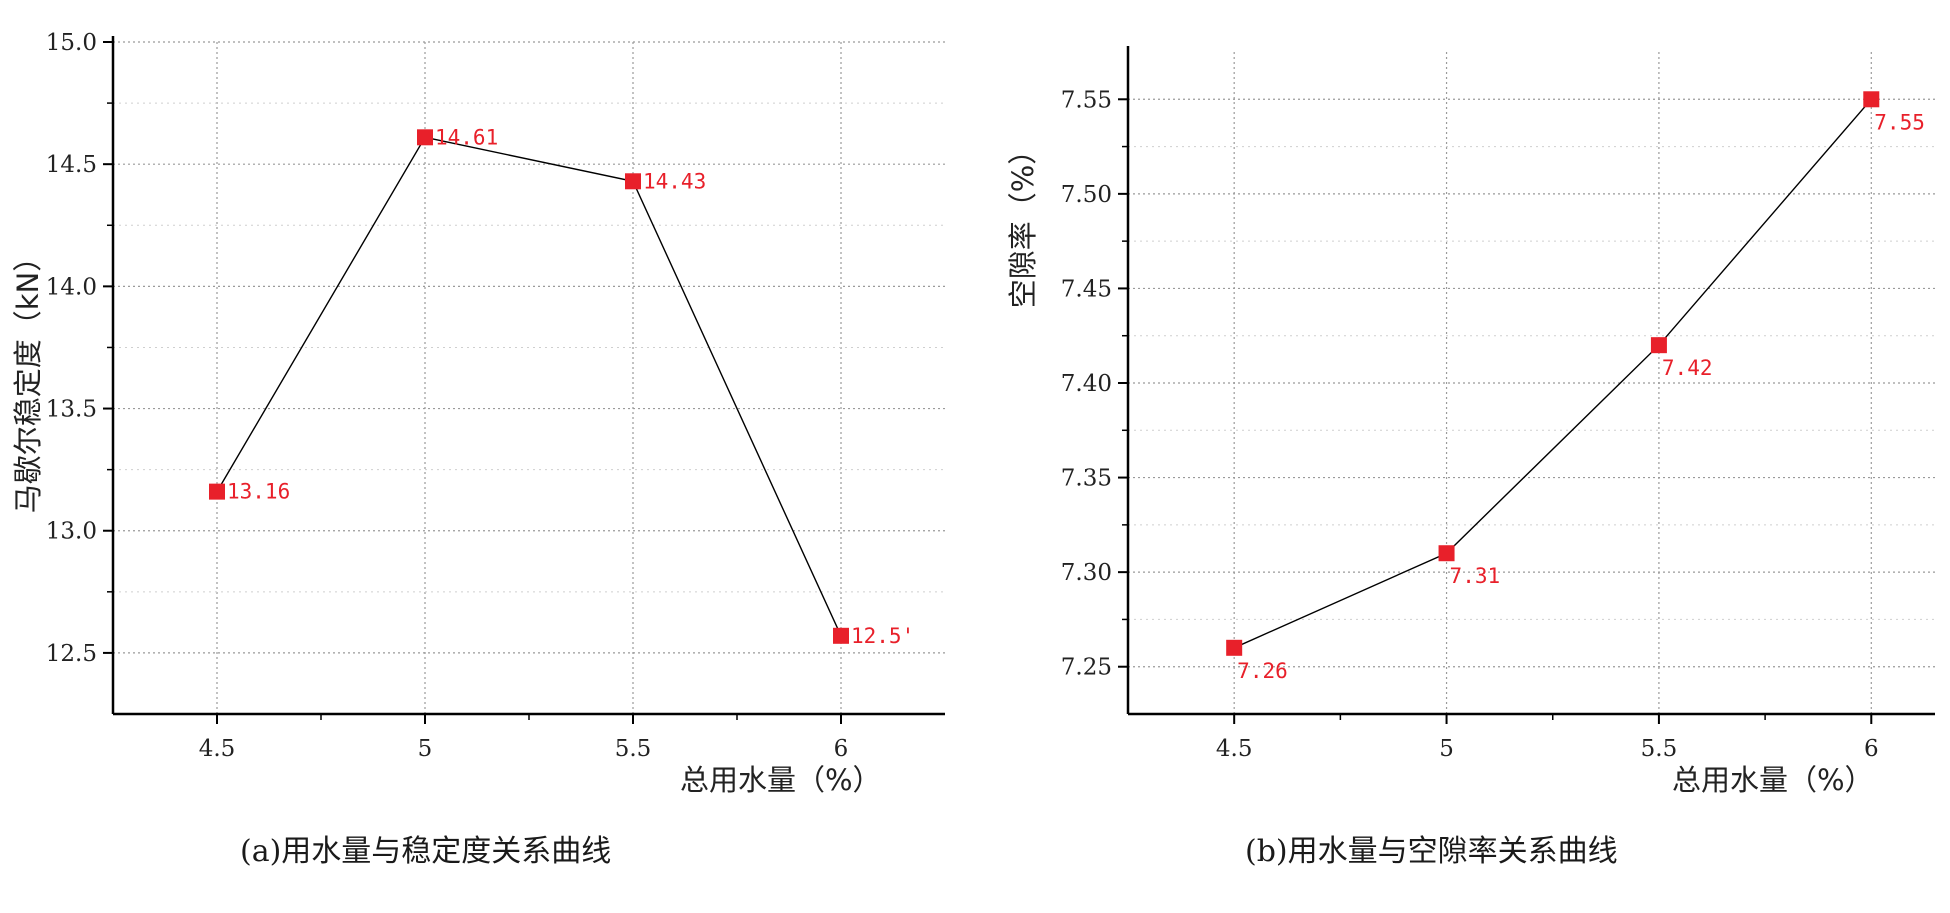  I want to click on y-tick-label: 7.50, so click(1086, 195).